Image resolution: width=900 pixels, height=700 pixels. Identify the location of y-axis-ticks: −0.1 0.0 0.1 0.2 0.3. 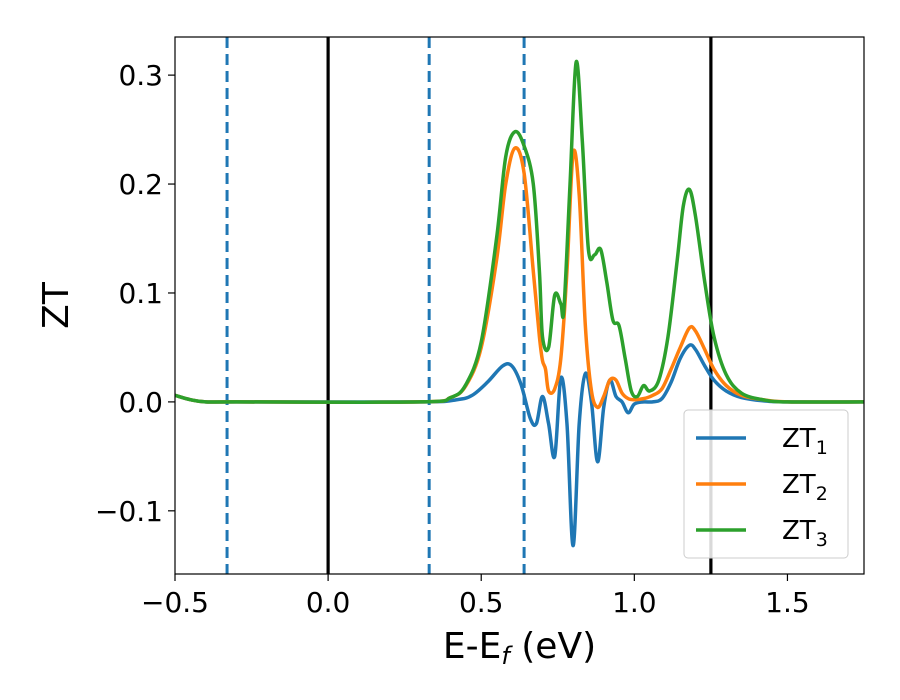
(135, 293).